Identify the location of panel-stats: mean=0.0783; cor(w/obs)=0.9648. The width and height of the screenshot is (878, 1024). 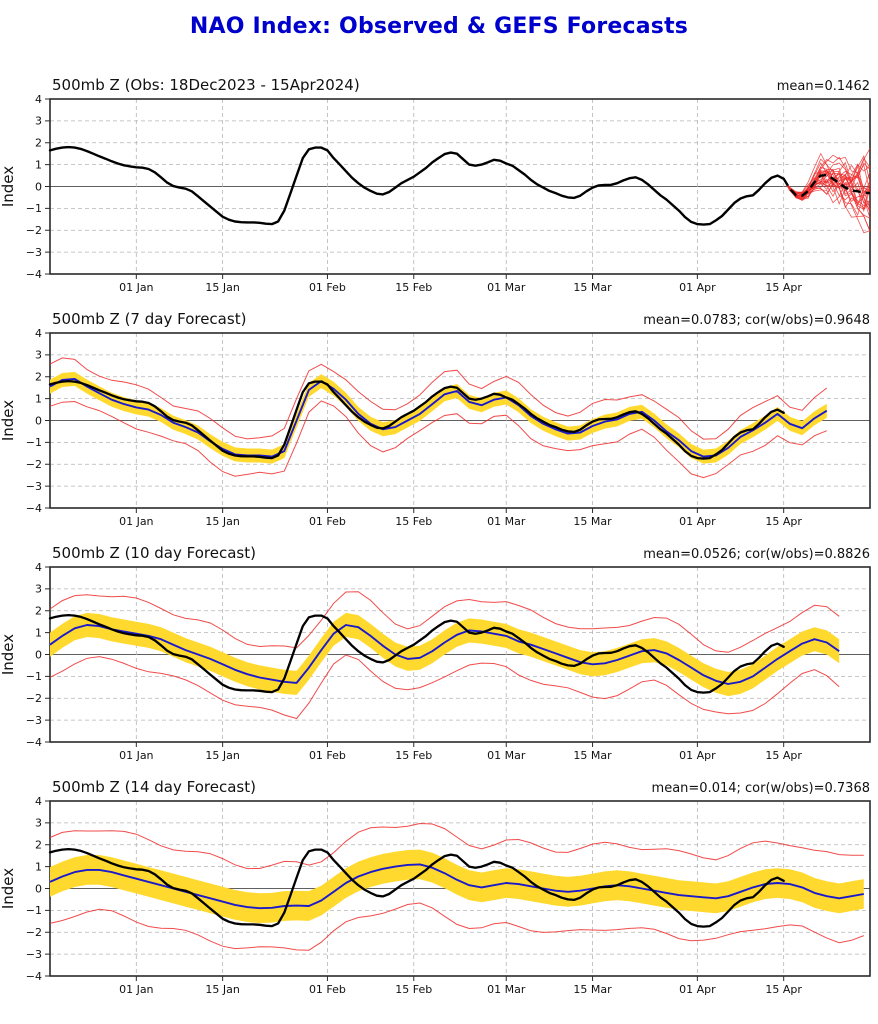
(756, 320).